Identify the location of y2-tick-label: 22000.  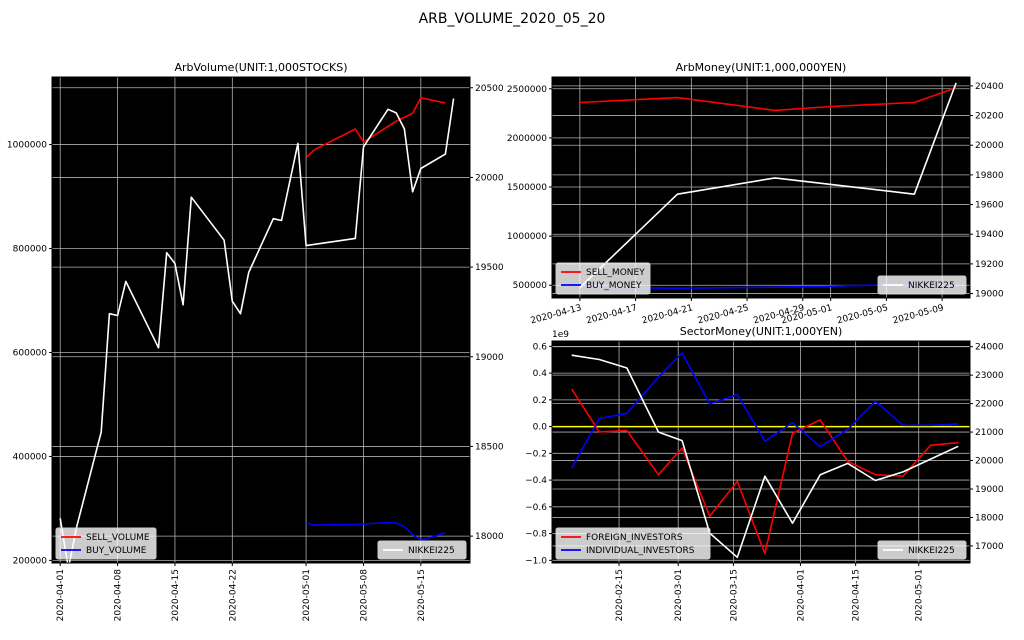
(989, 405).